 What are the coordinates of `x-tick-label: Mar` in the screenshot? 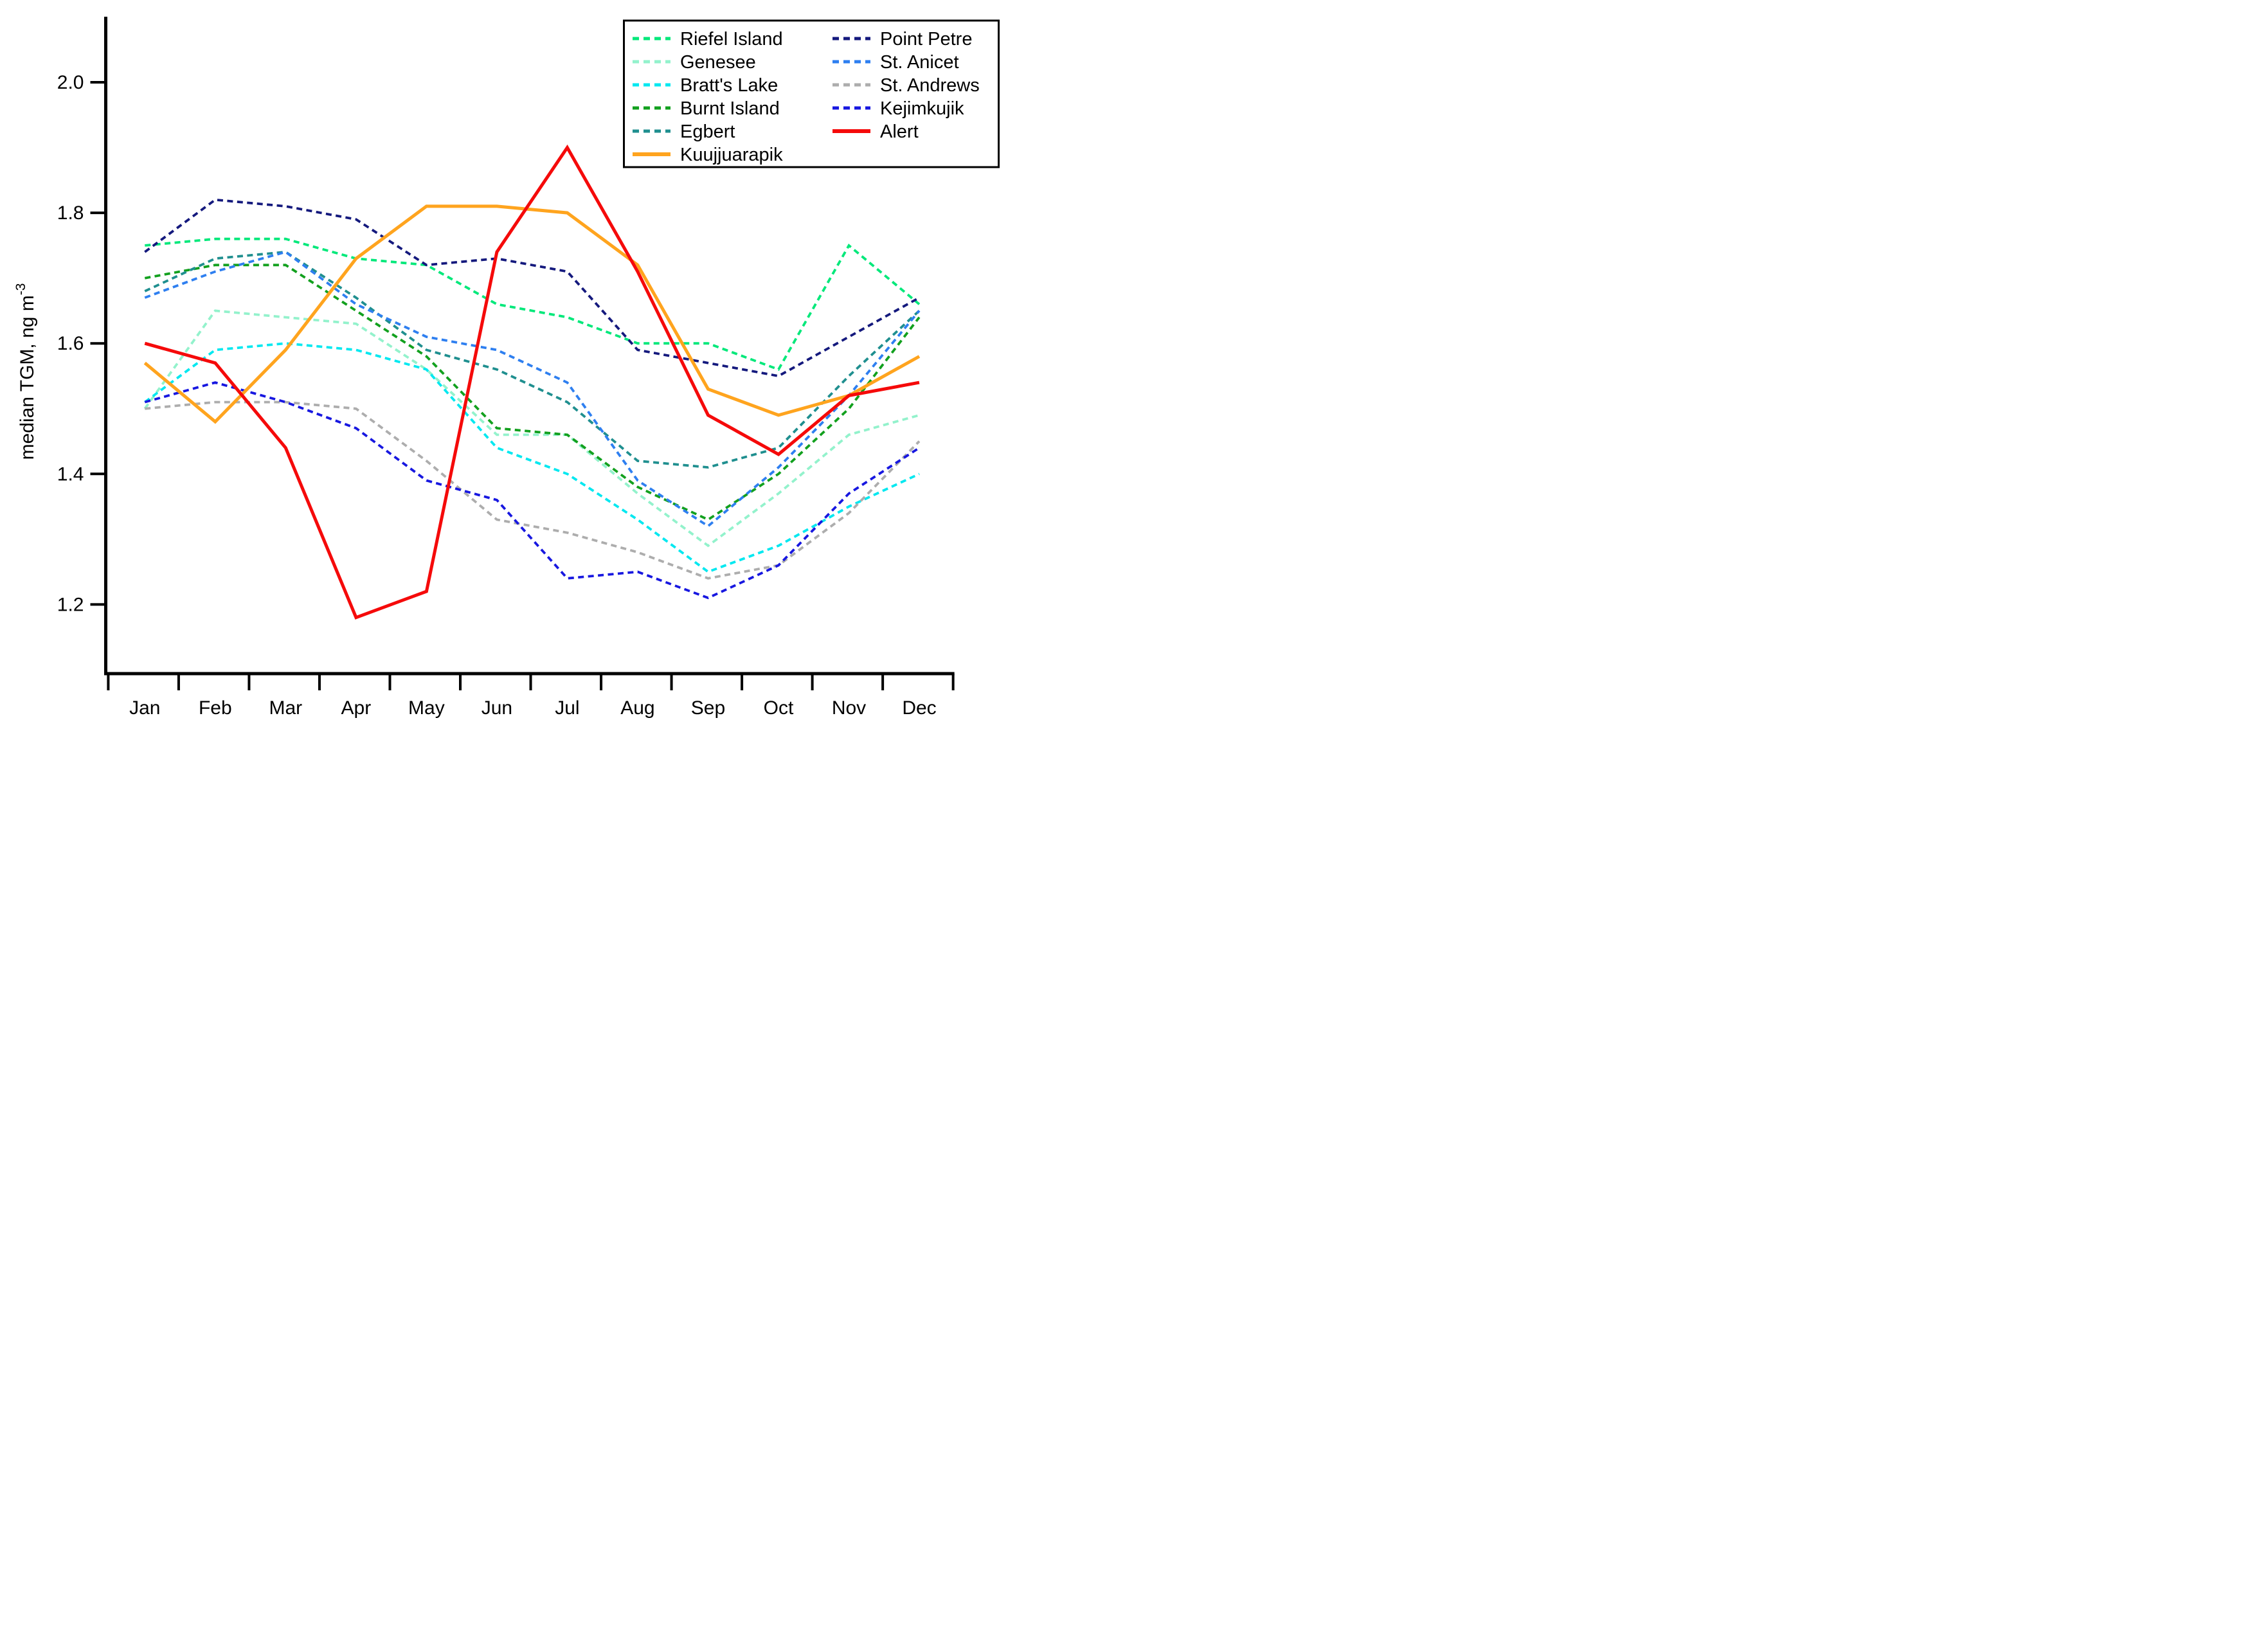 It's located at (286, 708).